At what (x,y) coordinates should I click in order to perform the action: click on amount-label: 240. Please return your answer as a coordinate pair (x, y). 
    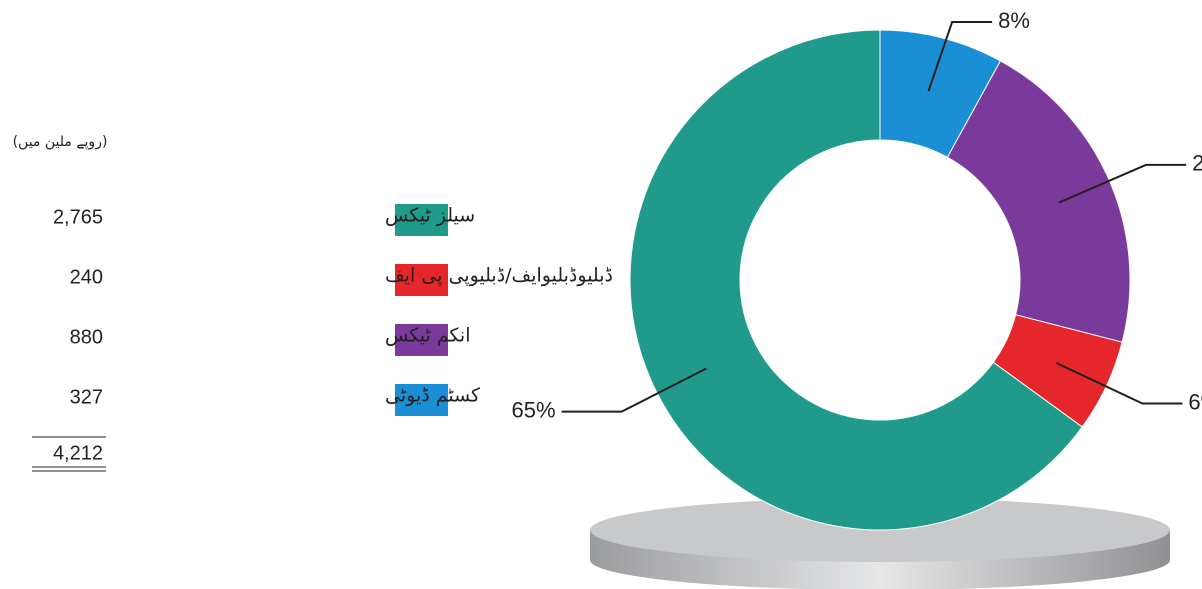
    Looking at the image, I should click on (86, 277).